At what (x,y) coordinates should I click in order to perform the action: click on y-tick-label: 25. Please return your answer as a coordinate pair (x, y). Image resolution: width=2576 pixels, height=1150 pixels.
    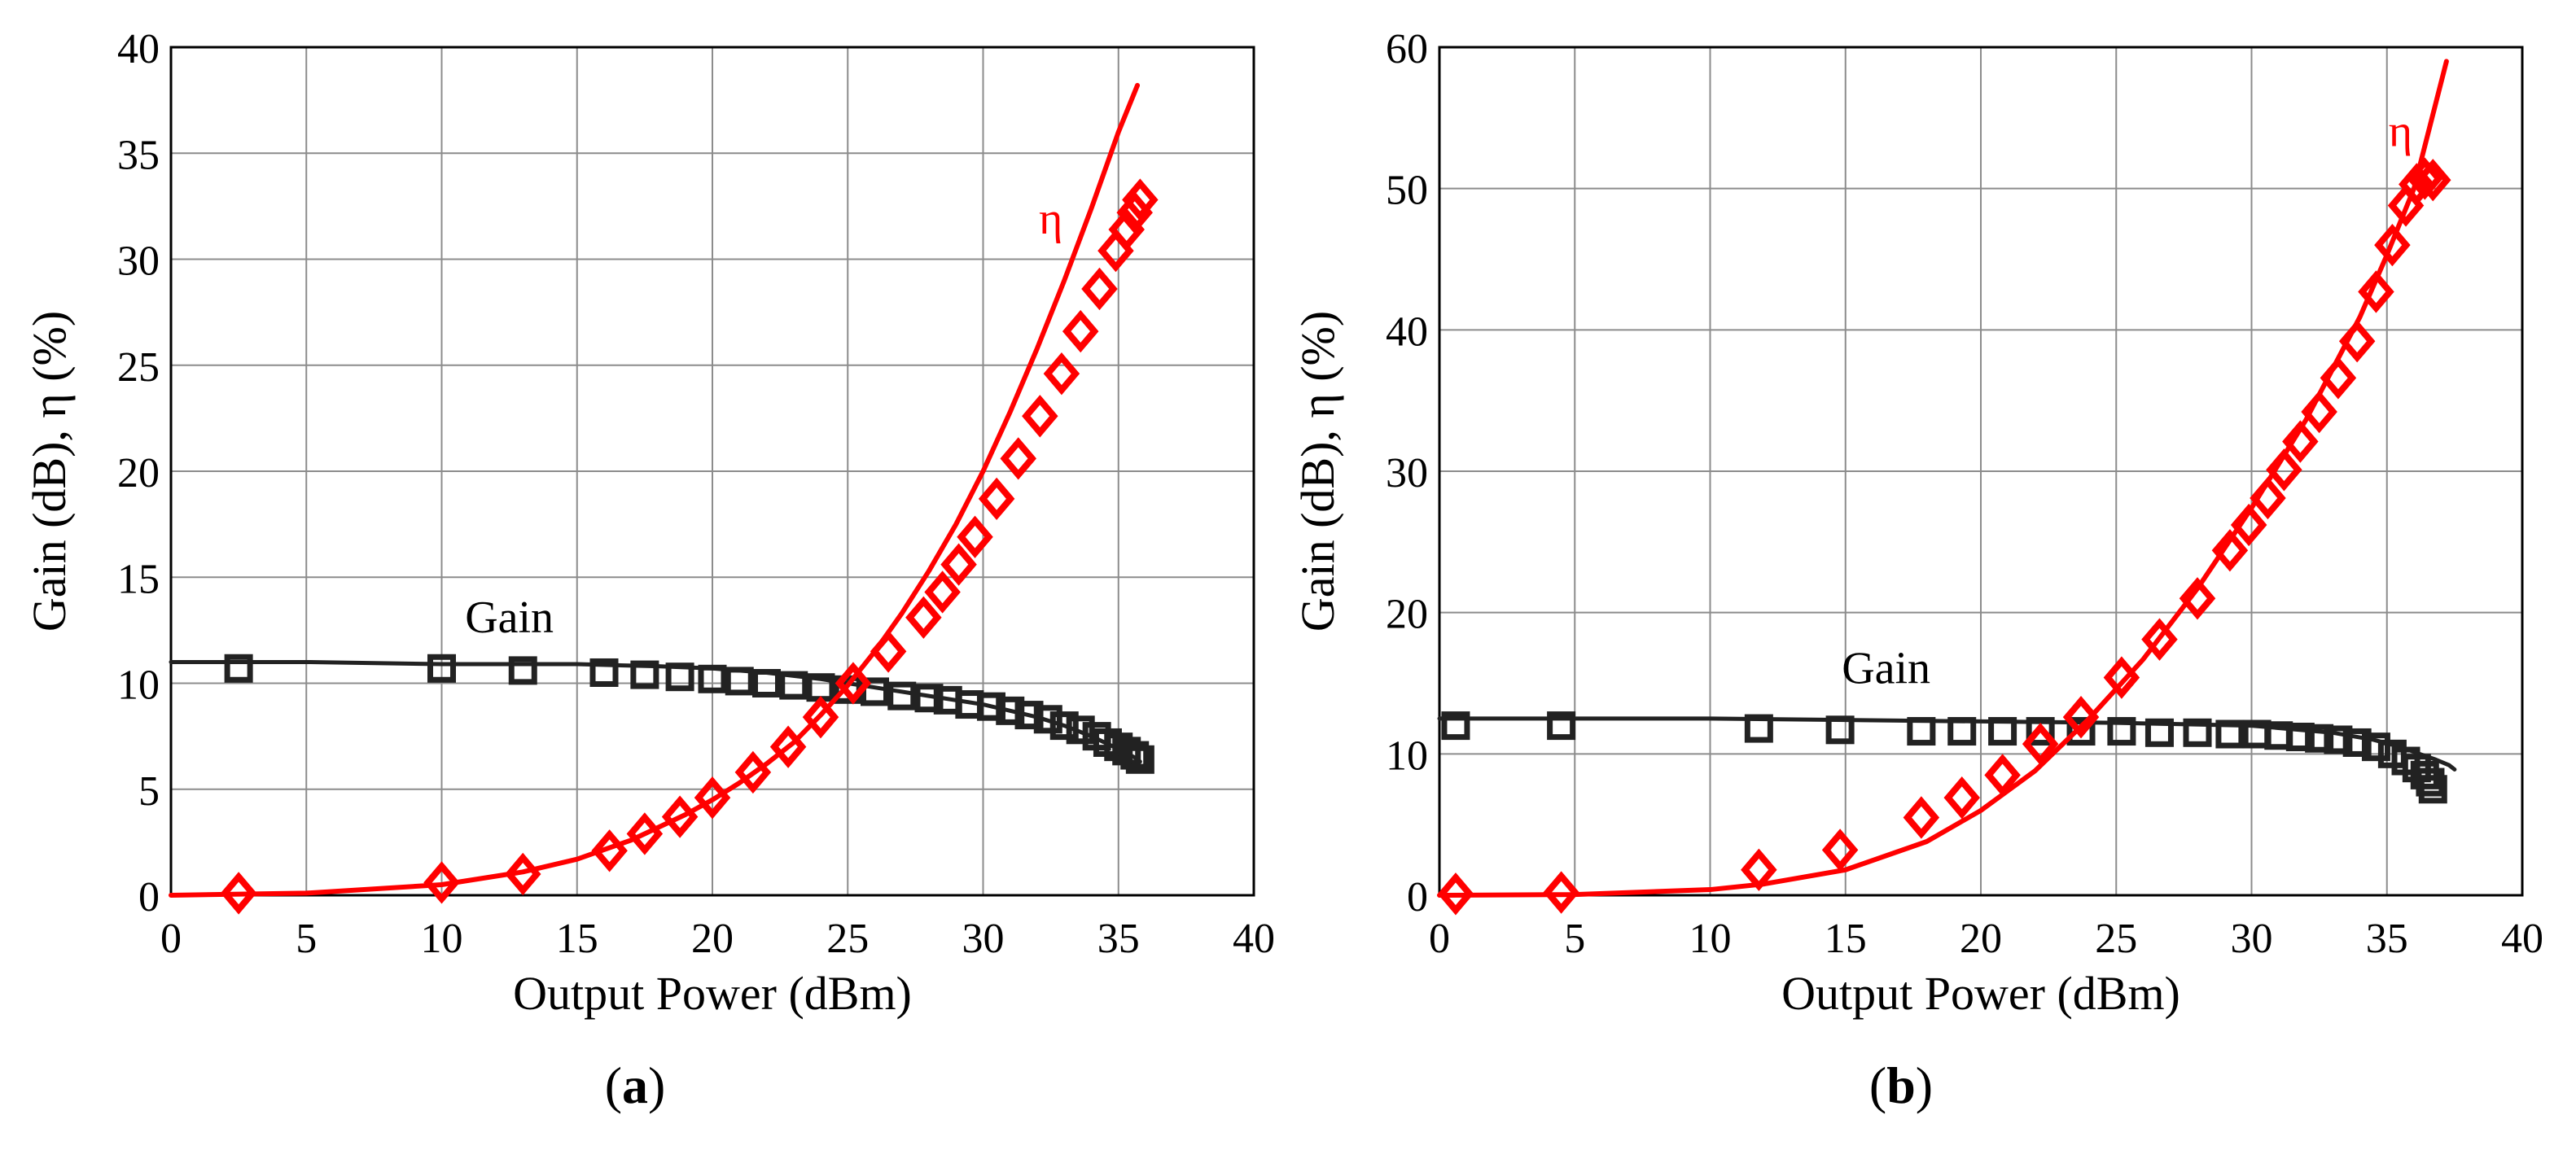
    Looking at the image, I should click on (138, 367).